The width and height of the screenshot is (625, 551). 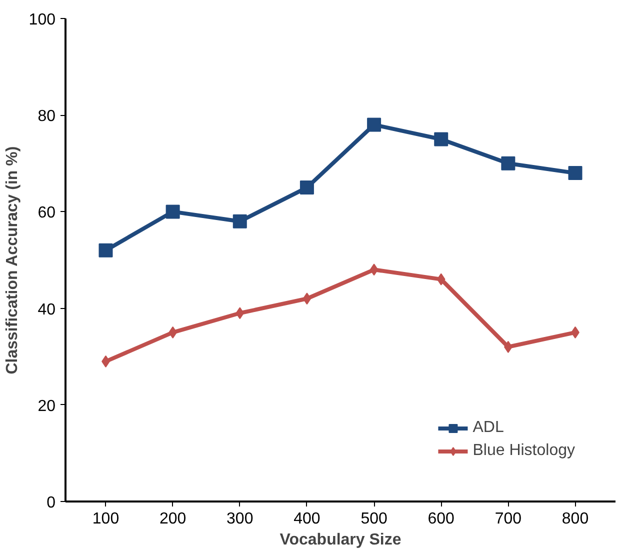 What do you see at coordinates (172, 519) in the screenshot?
I see `x-tick-label: 200` at bounding box center [172, 519].